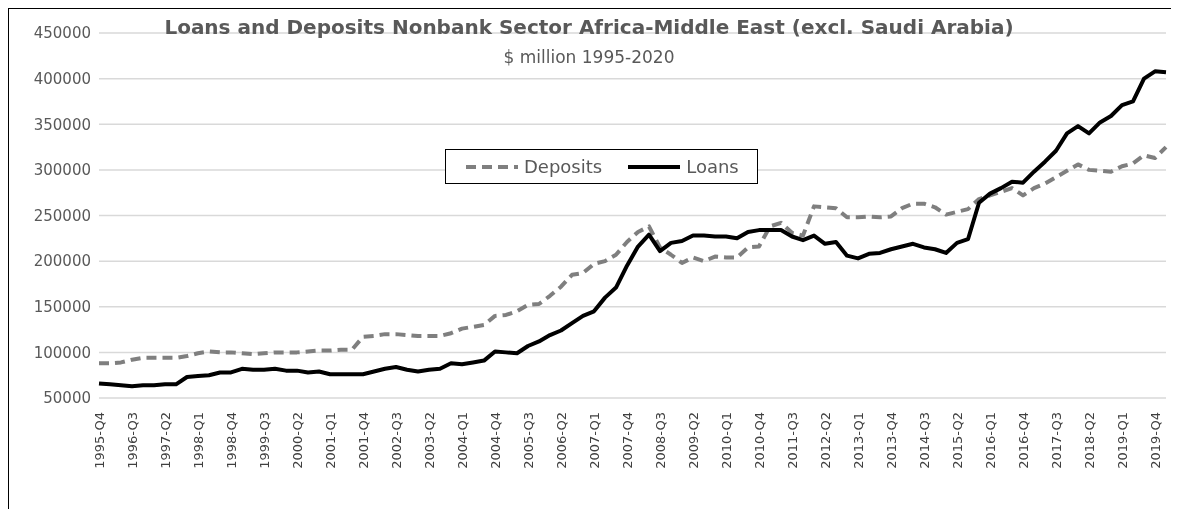  I want to click on x-tick-label: 1998-Q1, so click(198, 440).